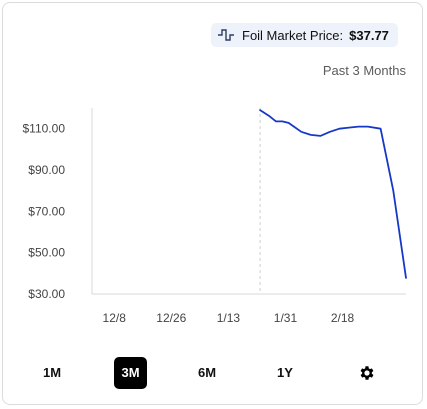 The image size is (427, 409). What do you see at coordinates (367, 373) in the screenshot?
I see `gear-icon` at bounding box center [367, 373].